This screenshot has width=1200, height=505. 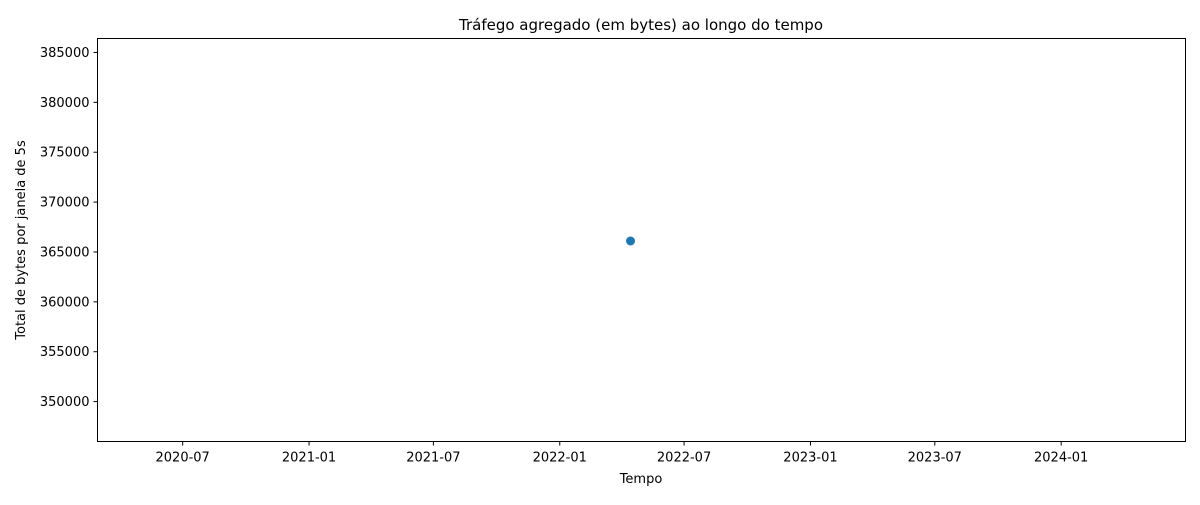 I want to click on y-tick-label: 350000, so click(x=65, y=402).